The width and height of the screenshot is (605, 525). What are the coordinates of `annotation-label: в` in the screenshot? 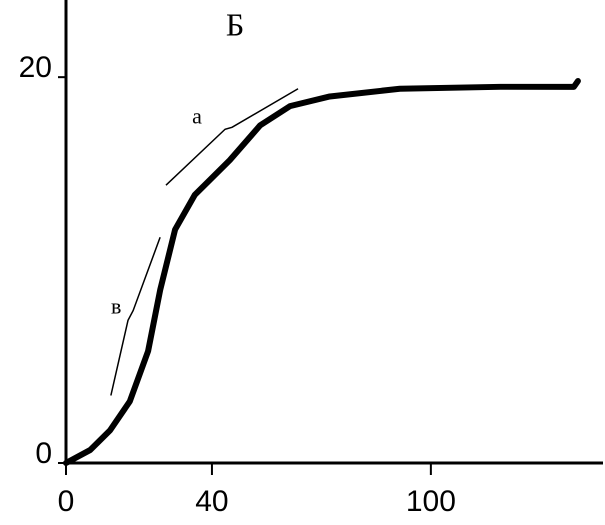 It's located at (116, 306).